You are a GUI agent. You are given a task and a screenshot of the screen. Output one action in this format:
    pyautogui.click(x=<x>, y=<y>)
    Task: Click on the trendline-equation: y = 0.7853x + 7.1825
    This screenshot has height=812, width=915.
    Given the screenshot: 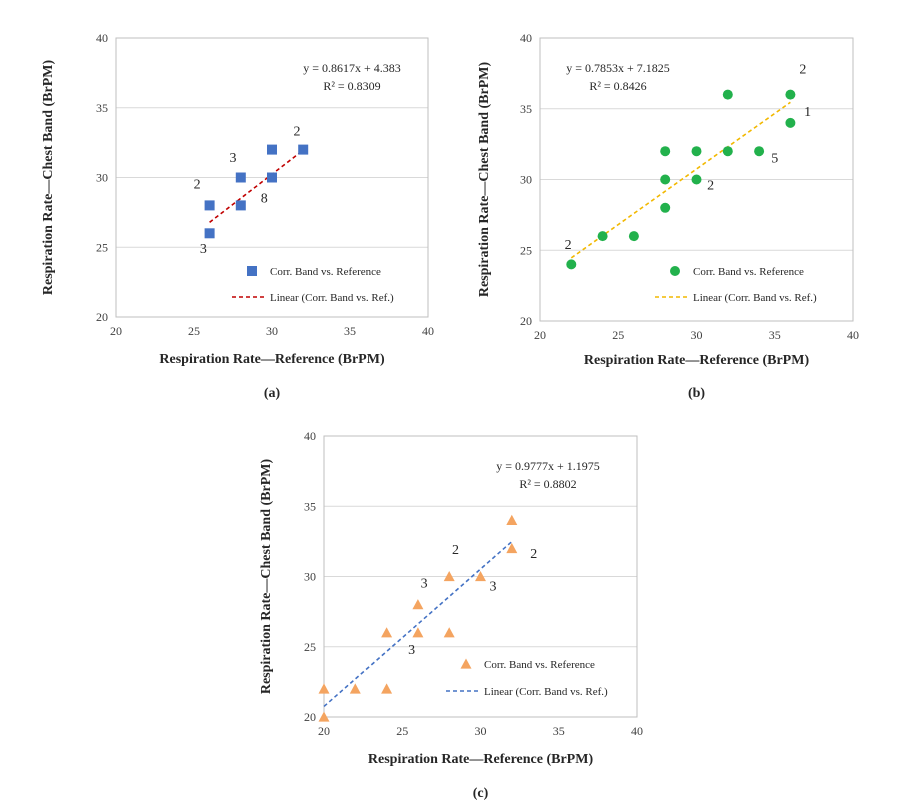 What is the action you would take?
    pyautogui.click(x=618, y=68)
    